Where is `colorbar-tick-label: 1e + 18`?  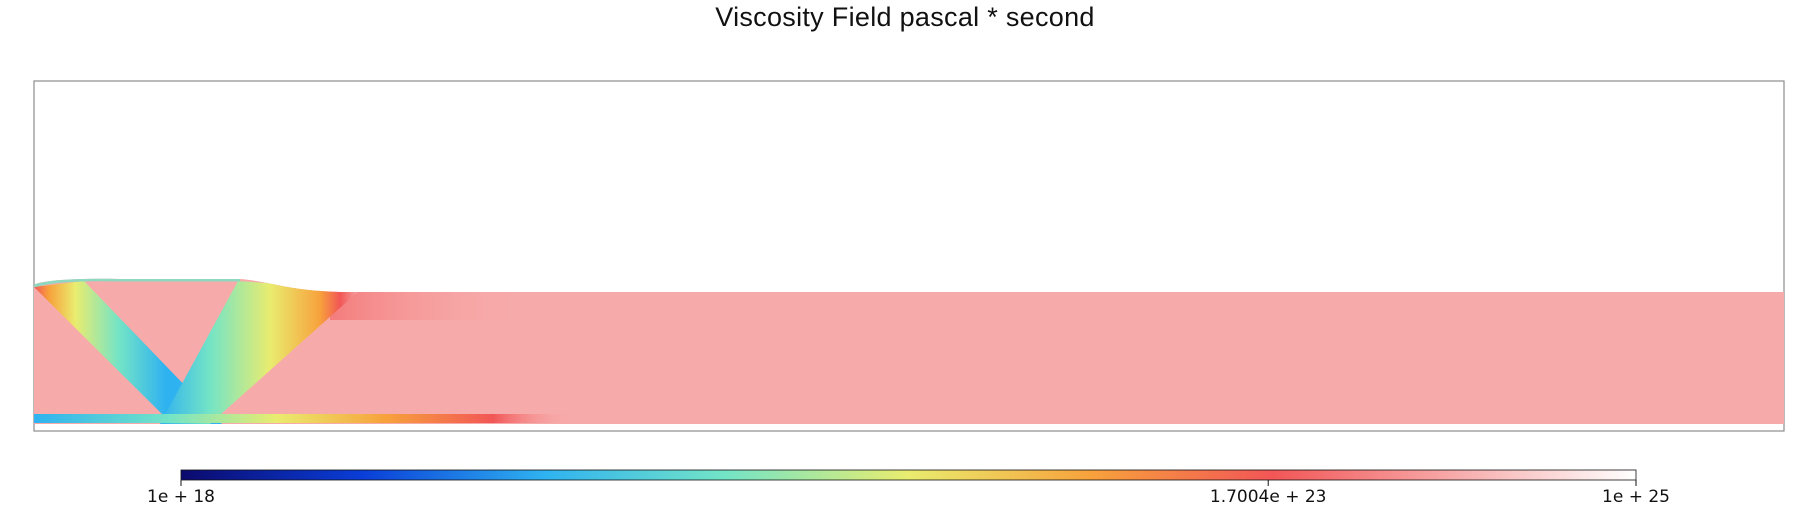 colorbar-tick-label: 1e + 18 is located at coordinates (181, 497).